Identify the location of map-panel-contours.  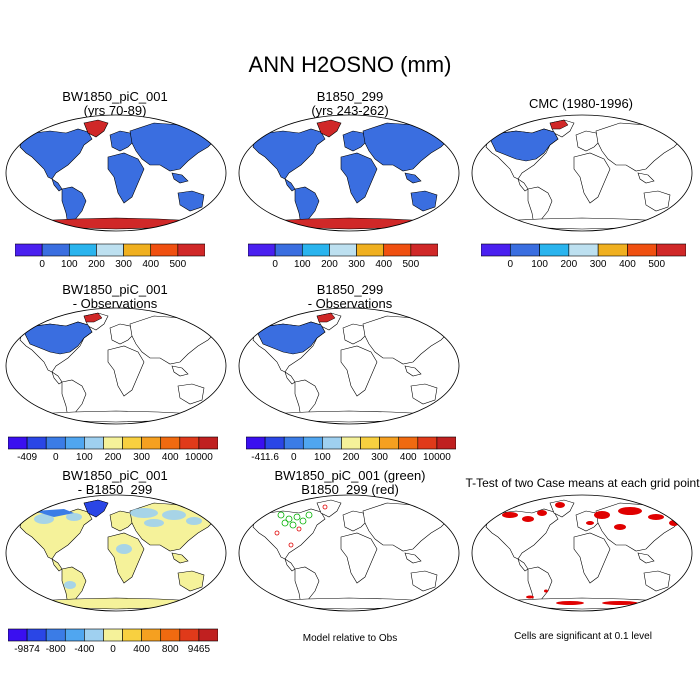
(349, 553).